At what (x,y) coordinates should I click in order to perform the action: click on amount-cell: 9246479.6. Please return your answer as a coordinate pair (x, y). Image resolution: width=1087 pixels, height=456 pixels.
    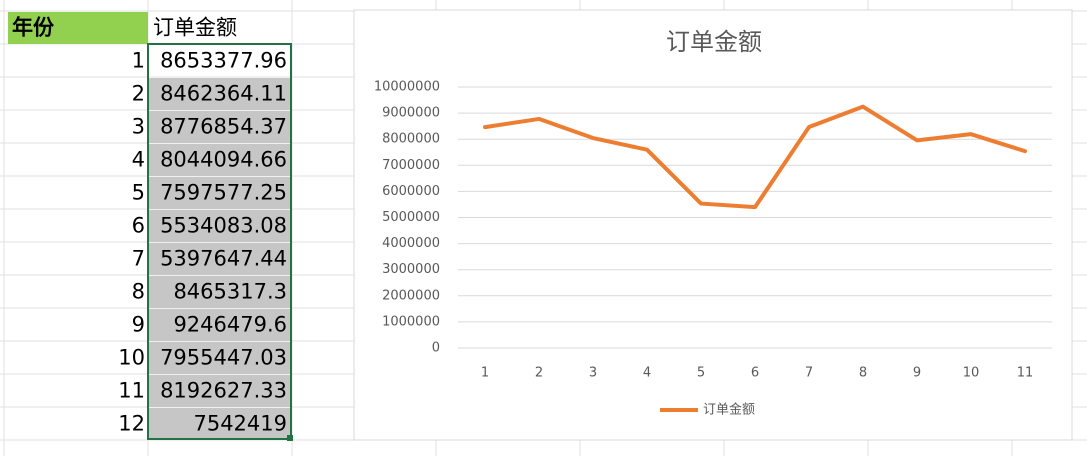
    Looking at the image, I should click on (230, 325).